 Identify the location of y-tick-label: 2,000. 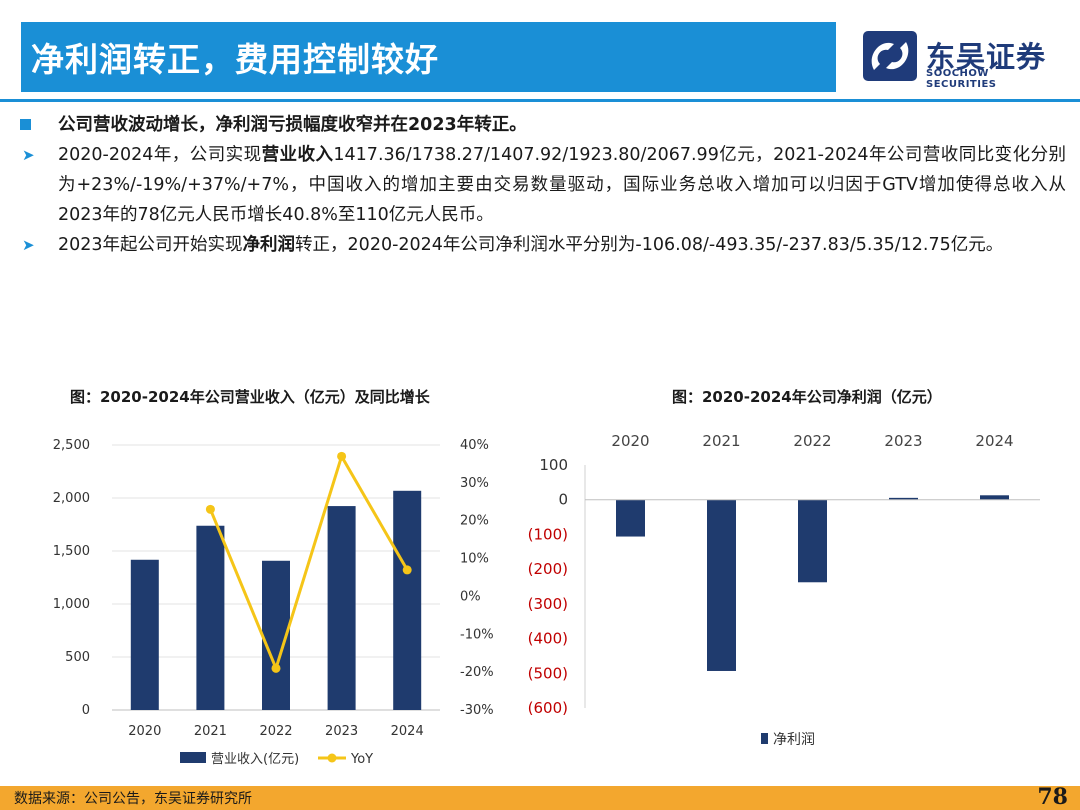
(71, 498).